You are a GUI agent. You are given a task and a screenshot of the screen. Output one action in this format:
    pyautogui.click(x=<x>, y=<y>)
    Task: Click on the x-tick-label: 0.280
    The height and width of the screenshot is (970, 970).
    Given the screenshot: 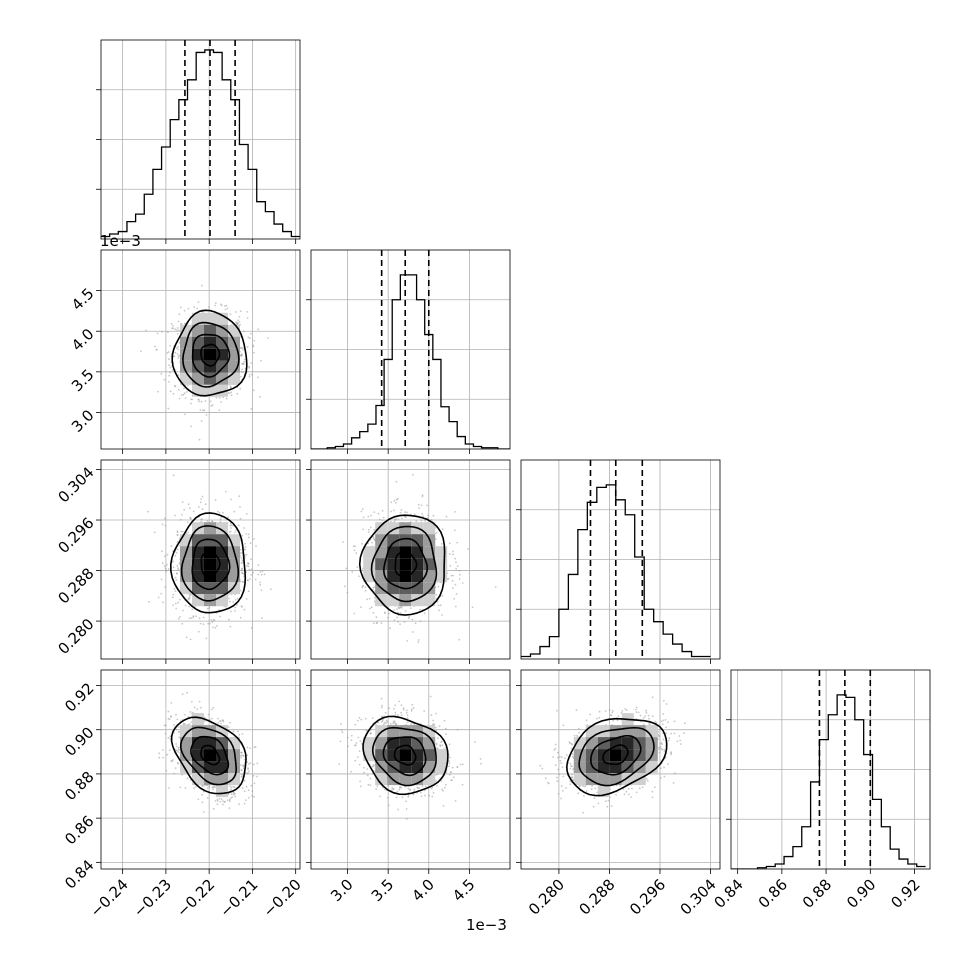 What is the action you would take?
    pyautogui.click(x=546, y=896)
    